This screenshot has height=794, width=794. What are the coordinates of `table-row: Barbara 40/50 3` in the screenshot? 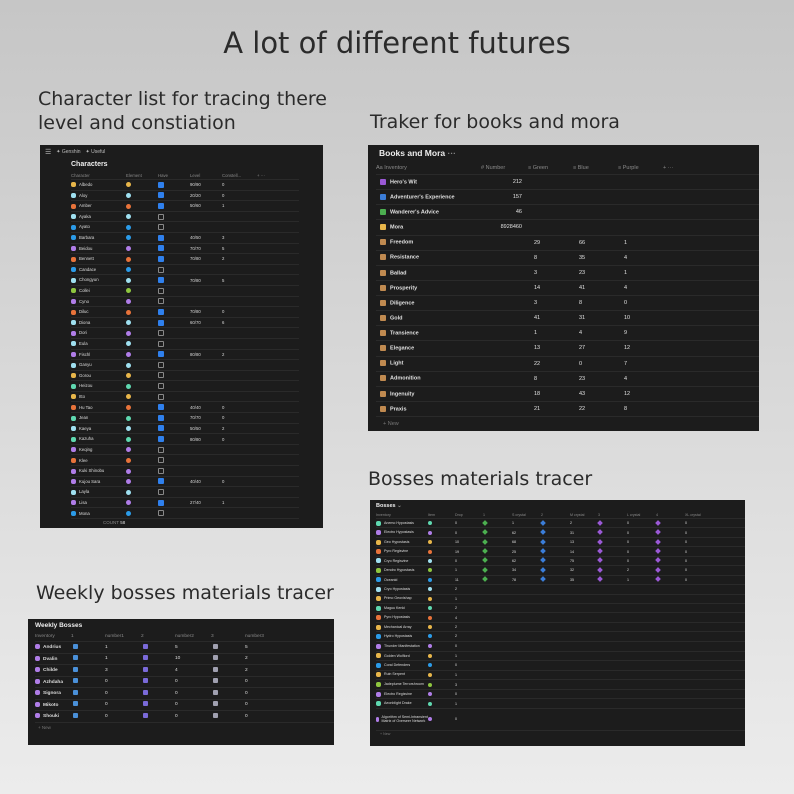 It's located at (185, 238).